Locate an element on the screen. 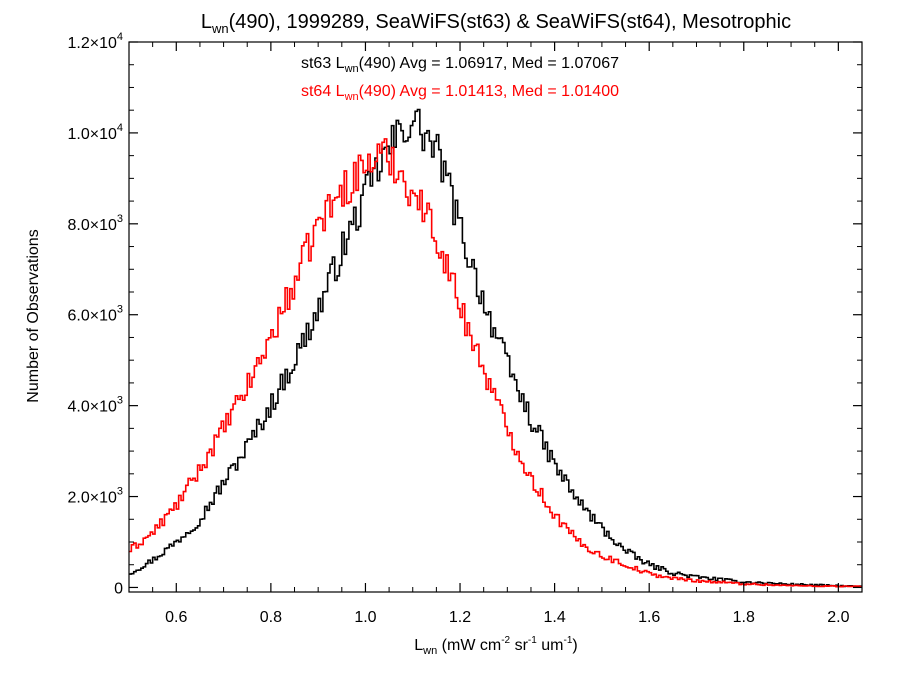 The image size is (900, 675). annotation-st64-rest: (490) Avg = 1.01413, Med = 1.01400 is located at coordinates (489, 91).